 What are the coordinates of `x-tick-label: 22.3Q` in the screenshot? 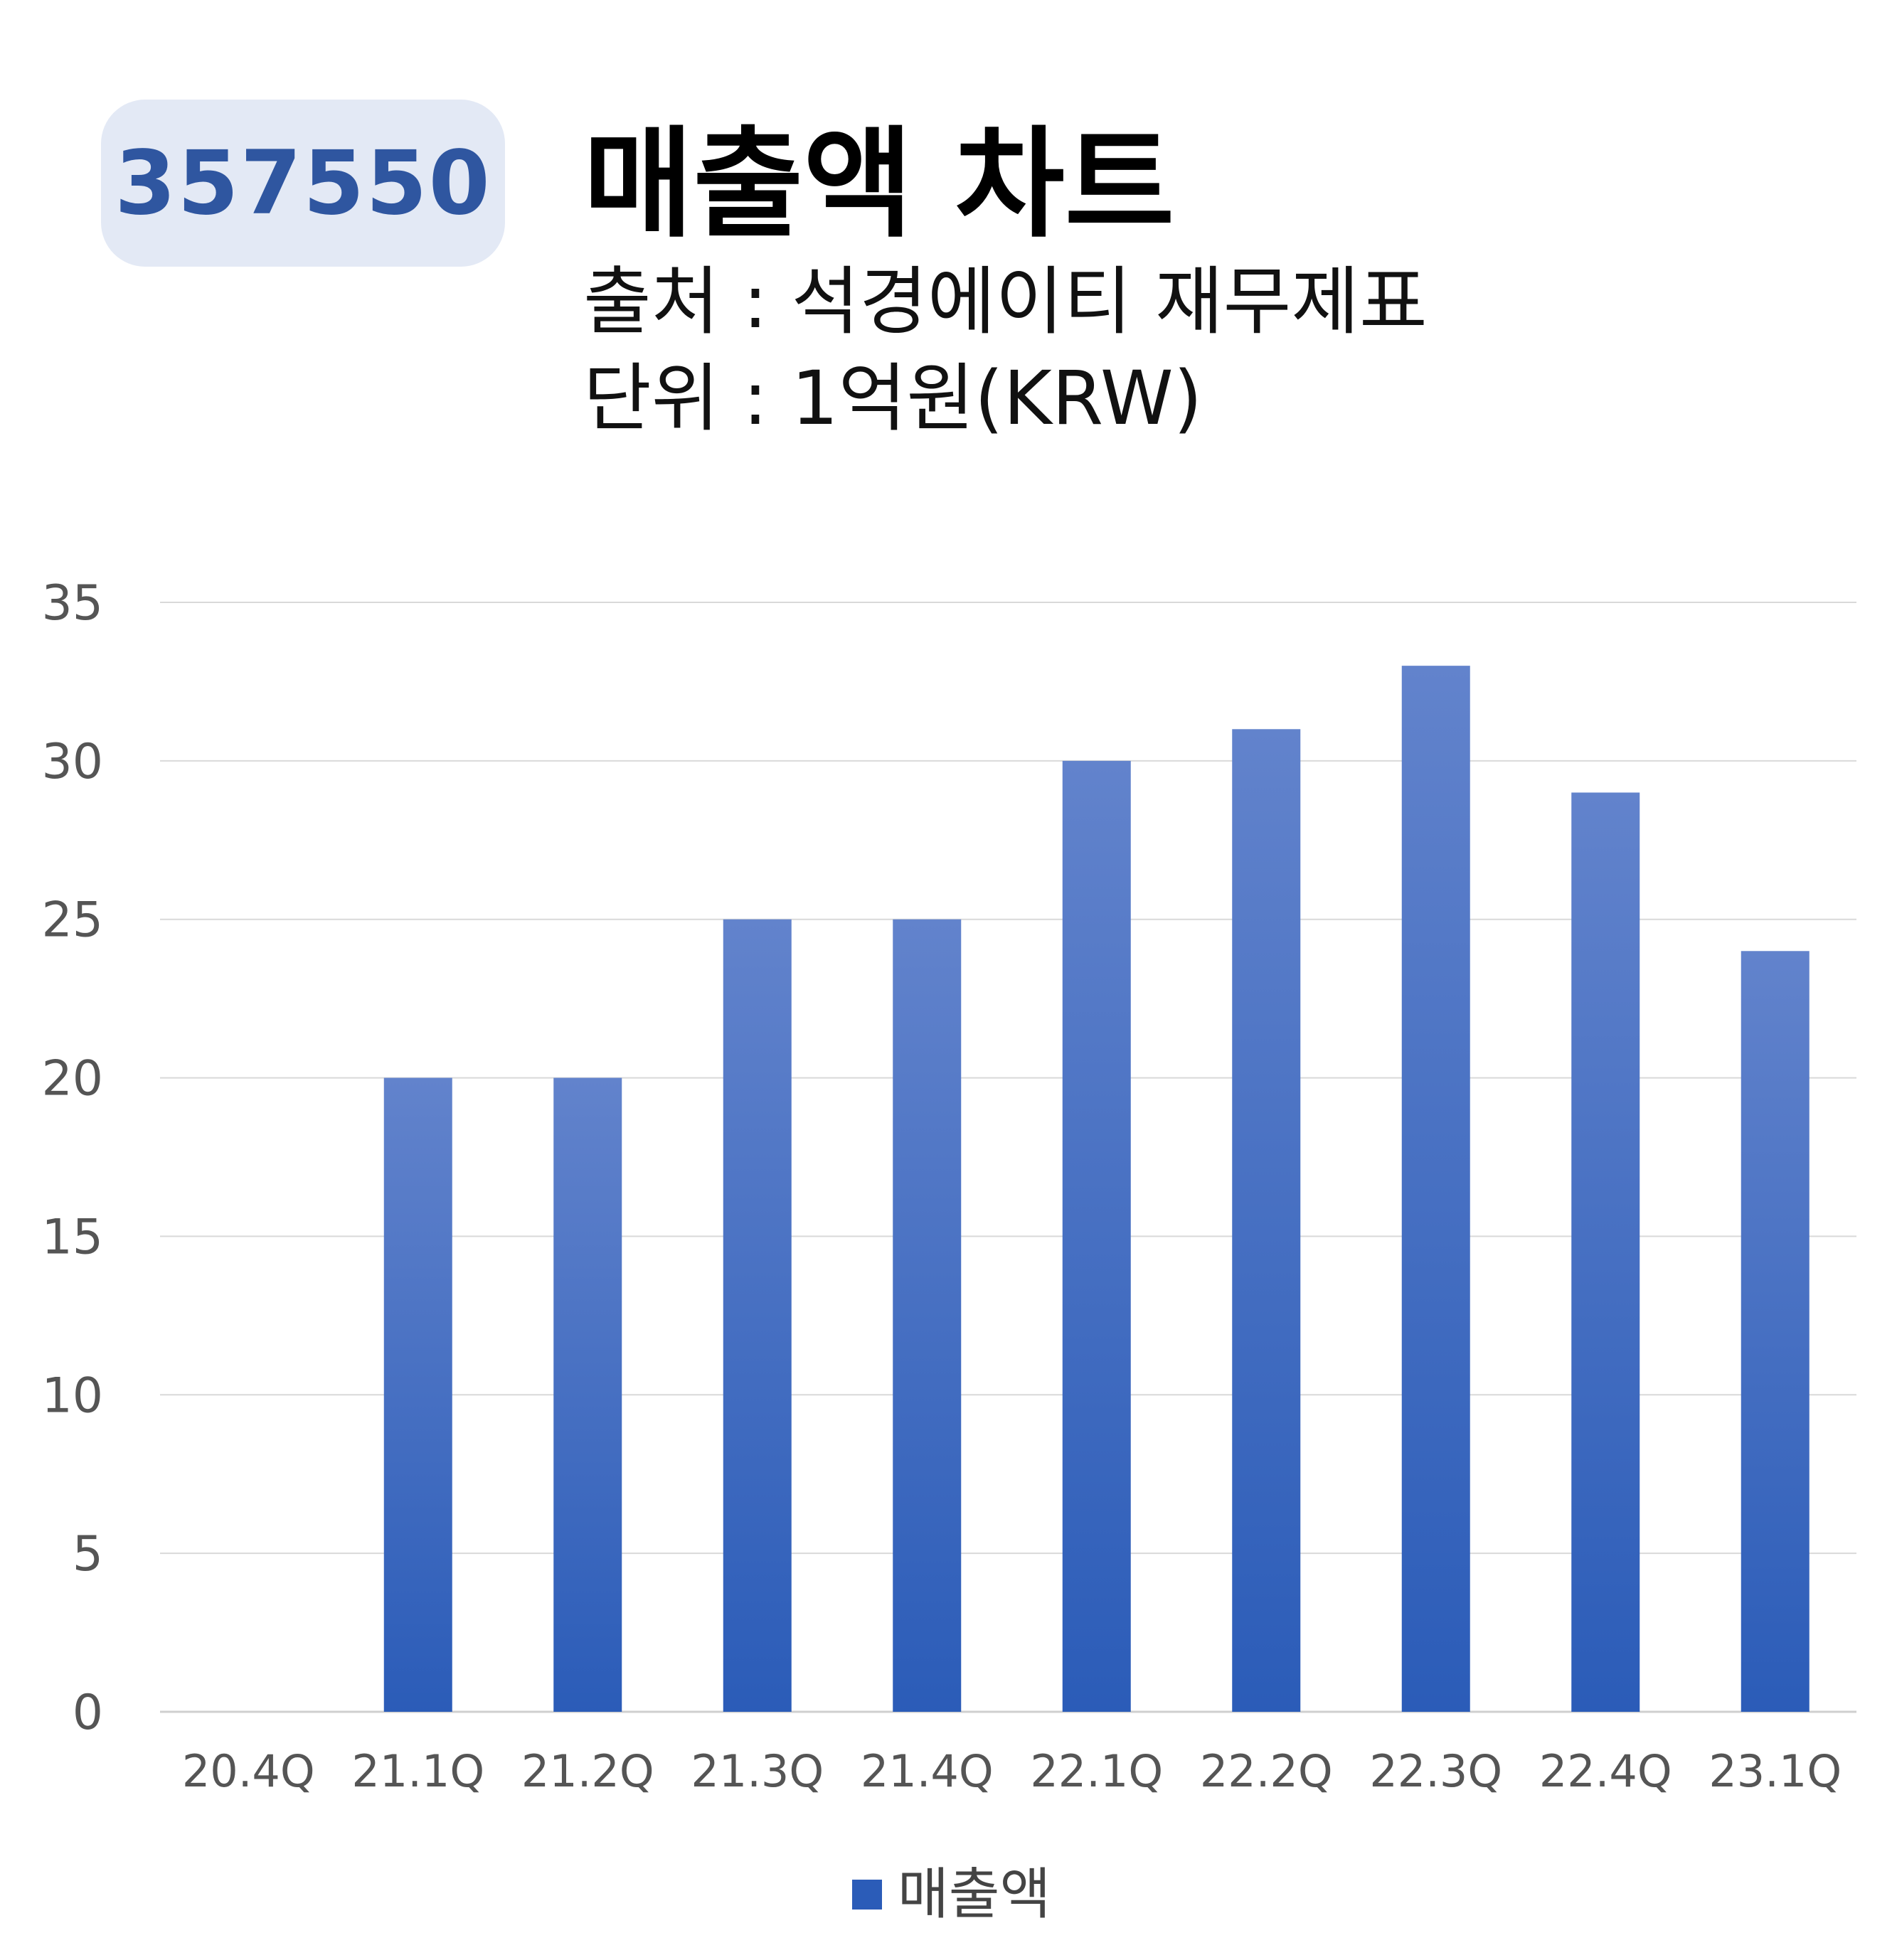 It's located at (1435, 1771).